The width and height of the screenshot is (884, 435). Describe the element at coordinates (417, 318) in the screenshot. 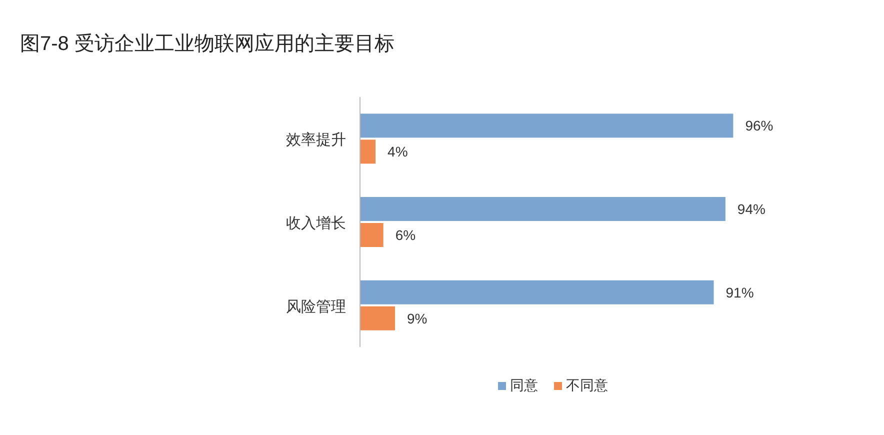

I see `data-label: 9%` at that location.